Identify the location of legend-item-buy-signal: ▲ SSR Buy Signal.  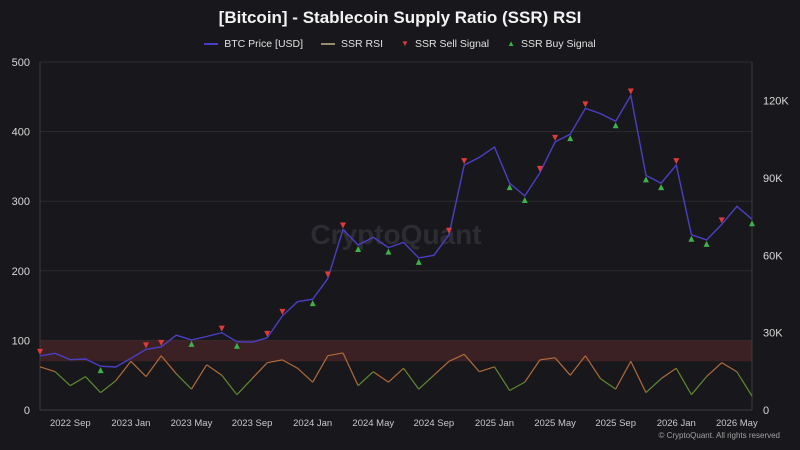
(551, 44).